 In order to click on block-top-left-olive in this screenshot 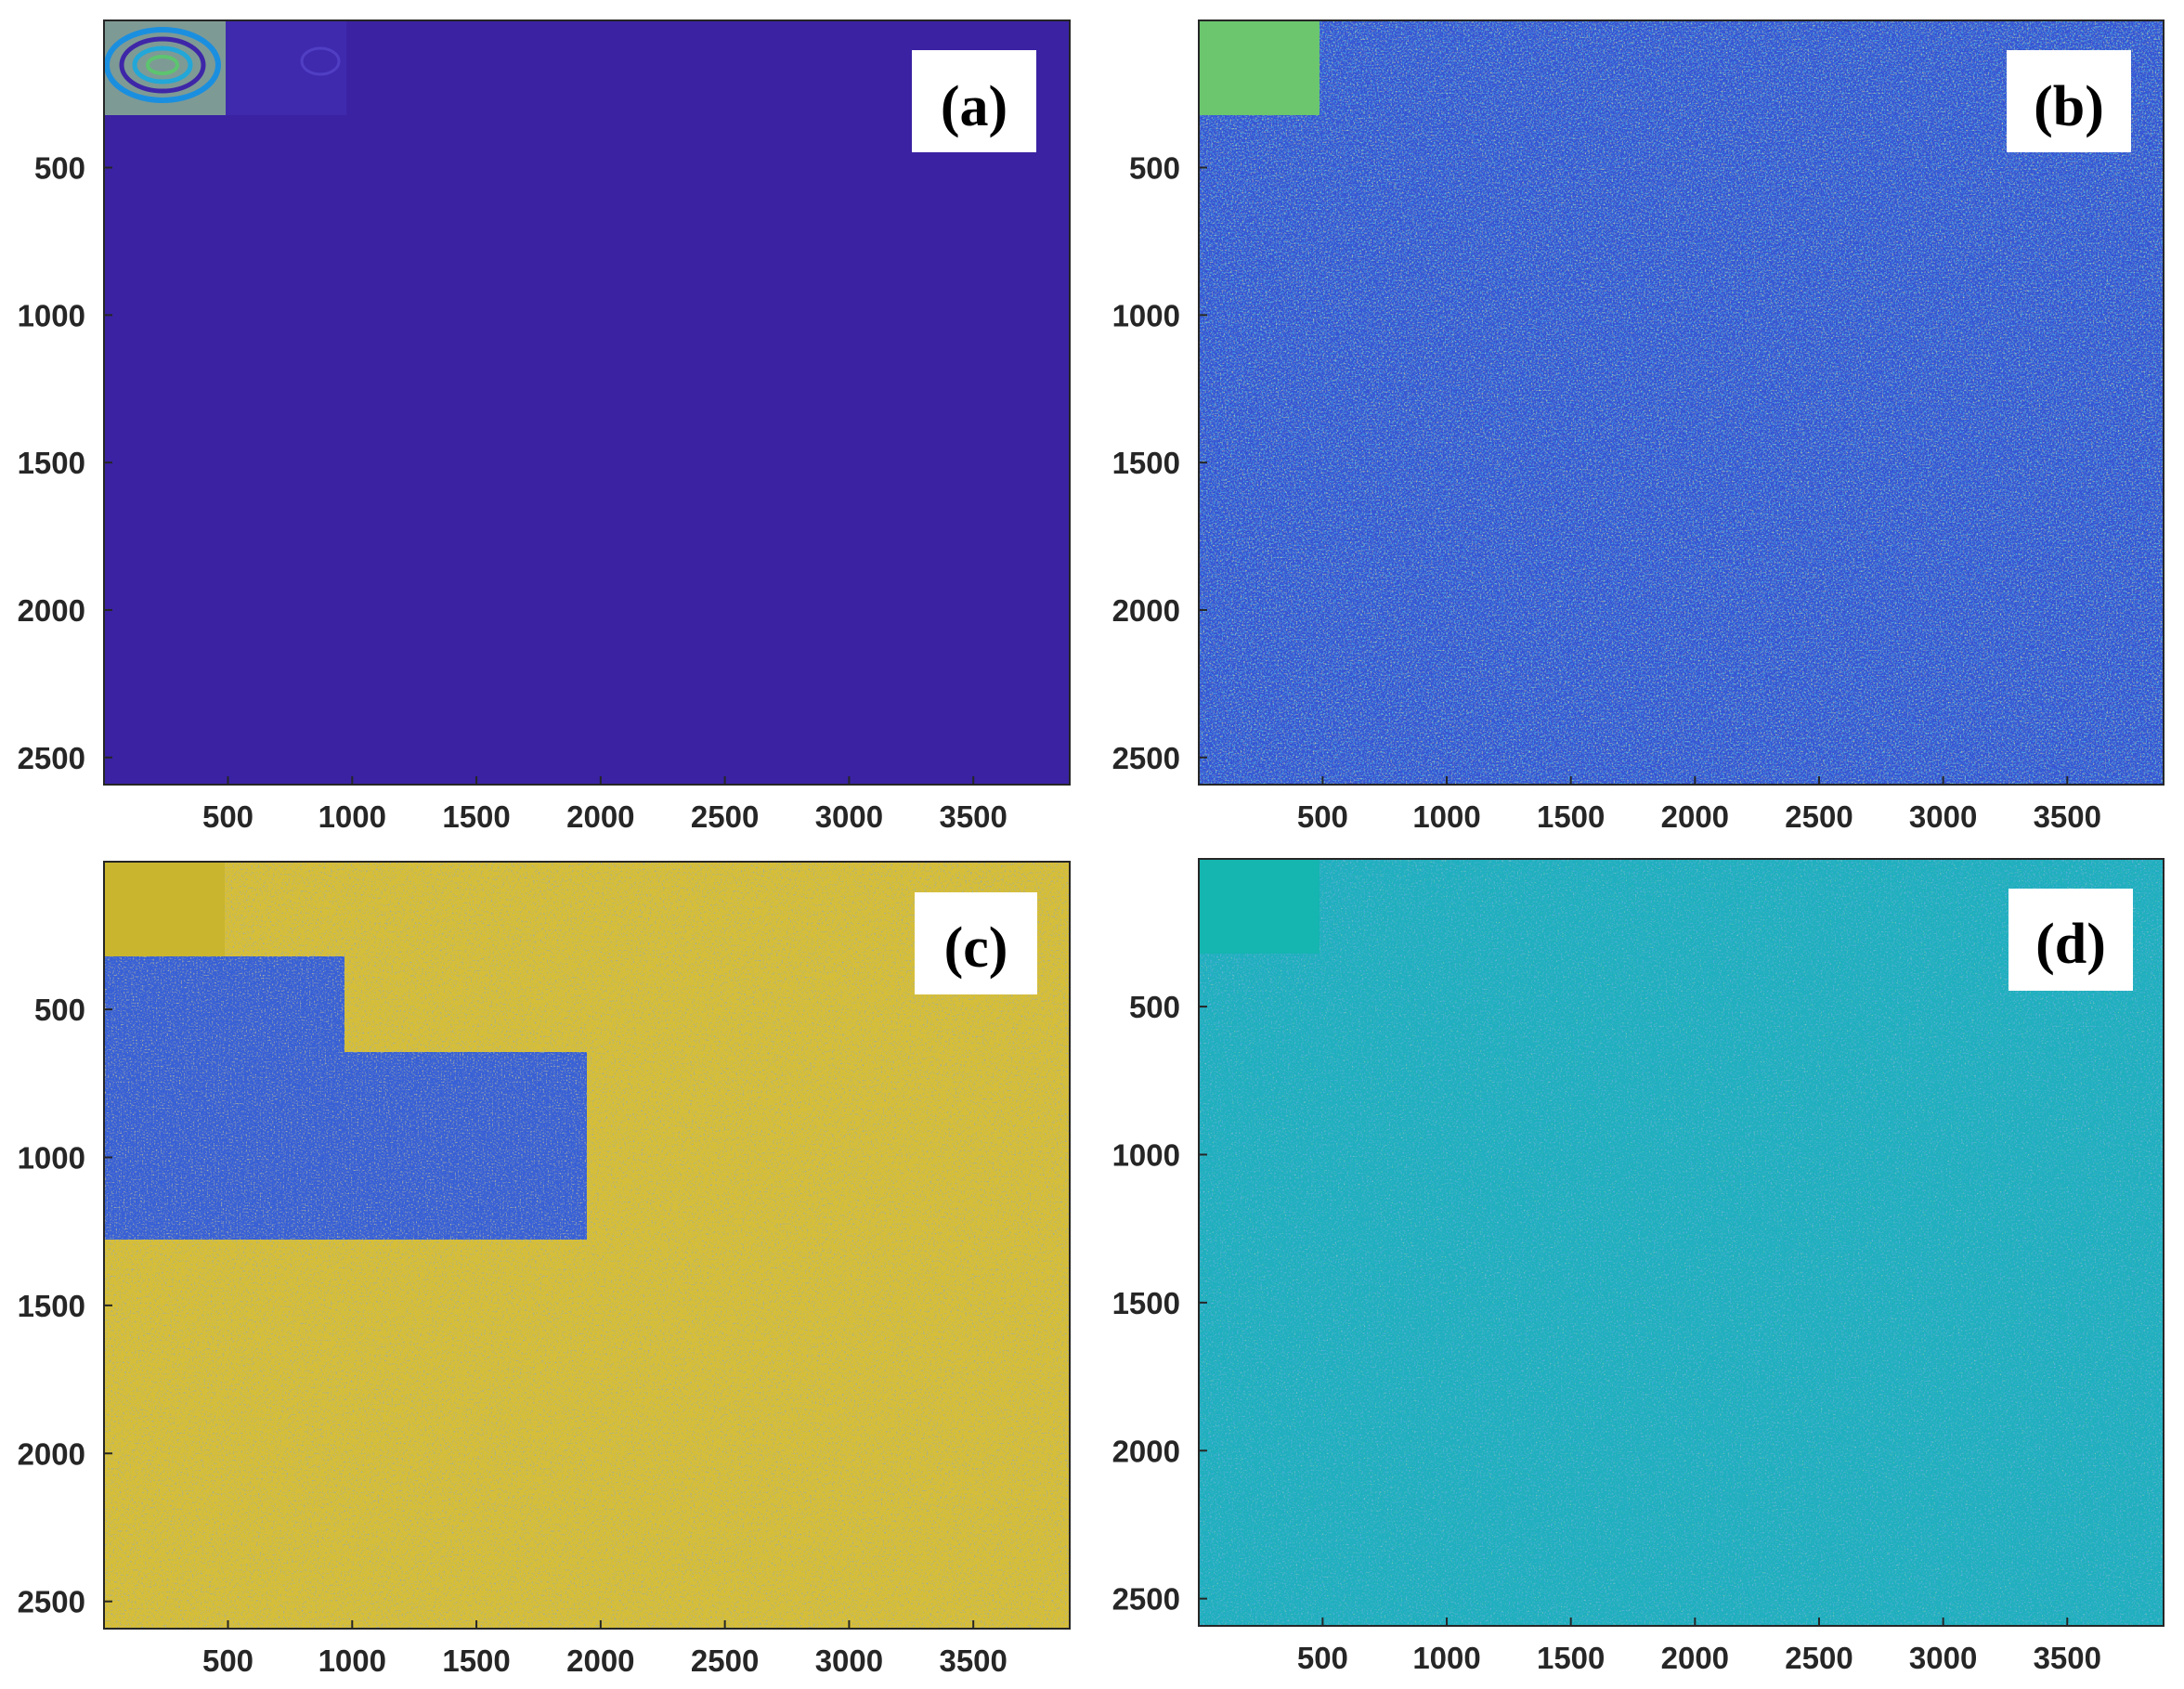, I will do `click(165, 910)`.